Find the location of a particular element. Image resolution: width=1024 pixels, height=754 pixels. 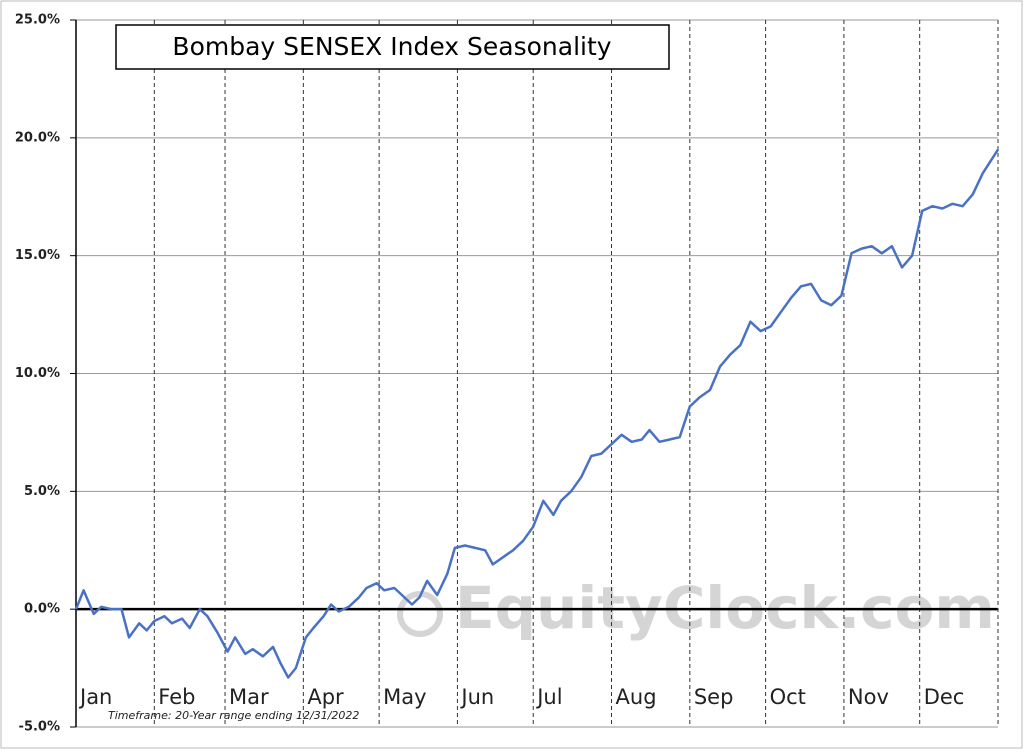

y-tick-label: 0.0% is located at coordinates (42, 609).